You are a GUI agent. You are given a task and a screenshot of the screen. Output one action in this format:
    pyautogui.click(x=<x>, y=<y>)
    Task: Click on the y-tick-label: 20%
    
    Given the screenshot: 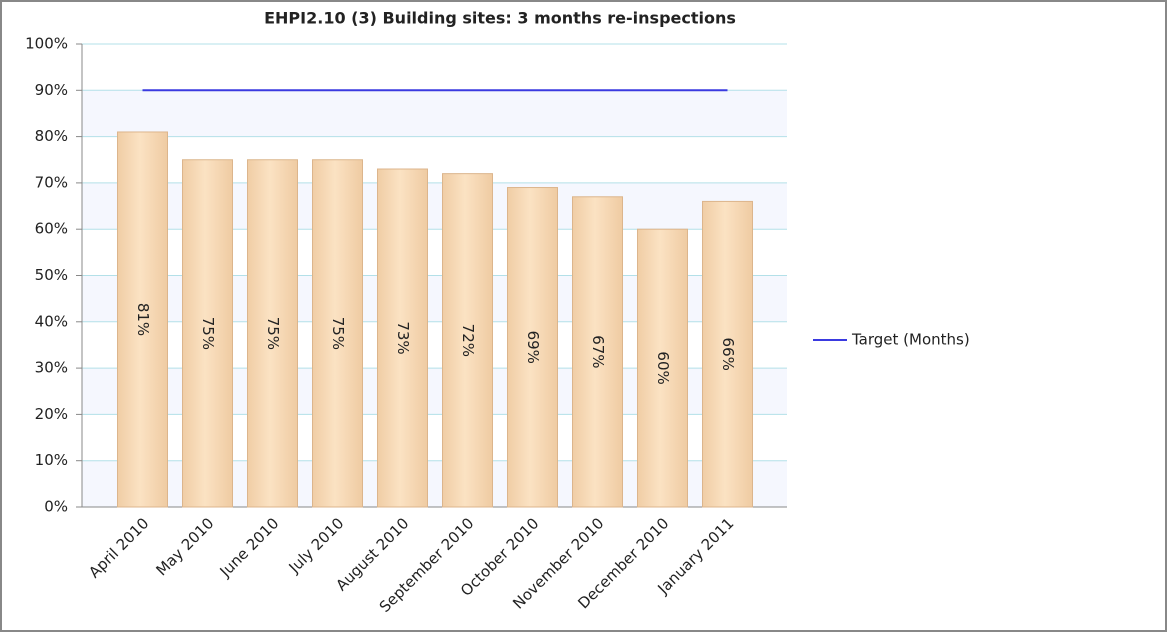 What is the action you would take?
    pyautogui.click(x=51, y=414)
    